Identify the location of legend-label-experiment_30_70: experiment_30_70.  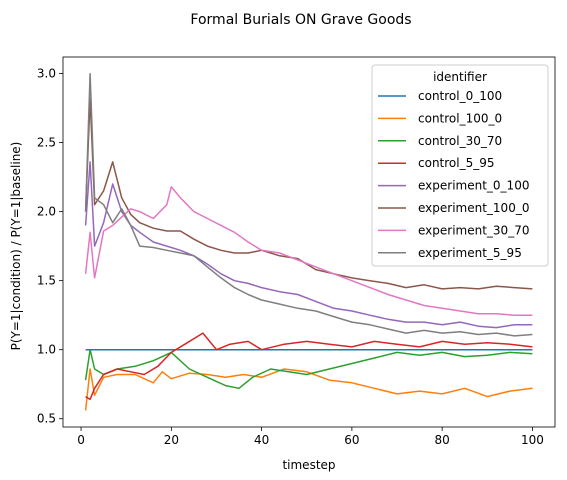
(473, 230).